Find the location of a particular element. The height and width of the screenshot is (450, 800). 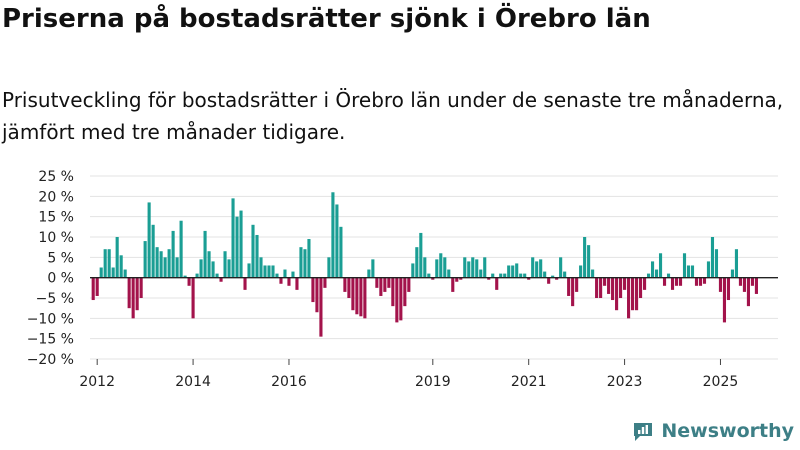

y-tick-label: 10 % is located at coordinates (56, 238).